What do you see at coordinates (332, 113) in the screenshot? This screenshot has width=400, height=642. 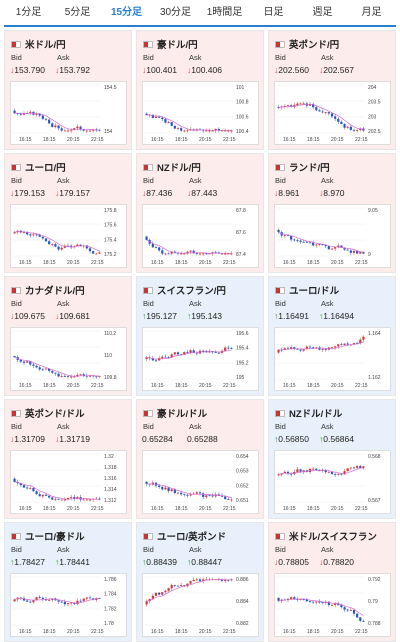 I see `candlestick-chart: 204 203.5 203 202.5 16:15 18:15 20:15 22:15` at bounding box center [332, 113].